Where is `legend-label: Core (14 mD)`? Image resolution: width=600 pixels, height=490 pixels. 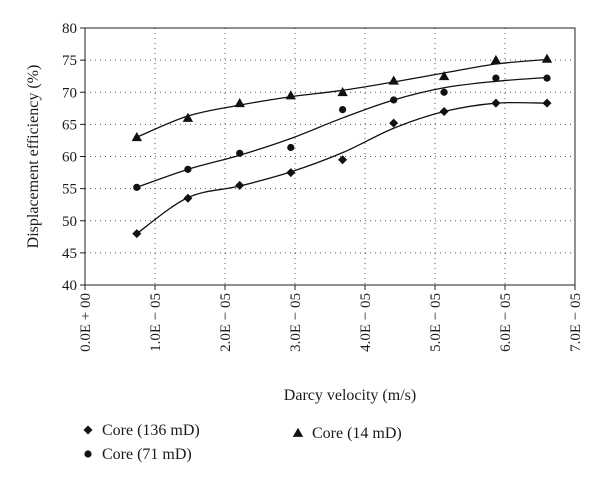
legend-label: Core (14 mD) is located at coordinates (357, 433).